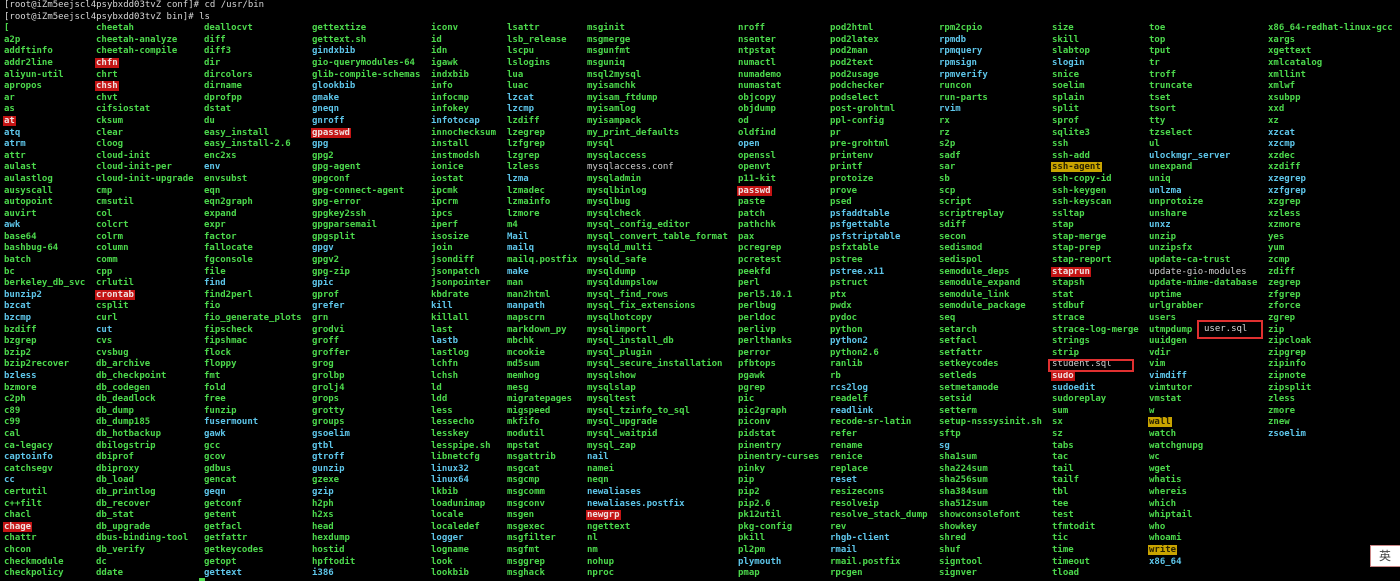 The image size is (1400, 581). What do you see at coordinates (754, 352) in the screenshot?
I see `file-name: perror` at bounding box center [754, 352].